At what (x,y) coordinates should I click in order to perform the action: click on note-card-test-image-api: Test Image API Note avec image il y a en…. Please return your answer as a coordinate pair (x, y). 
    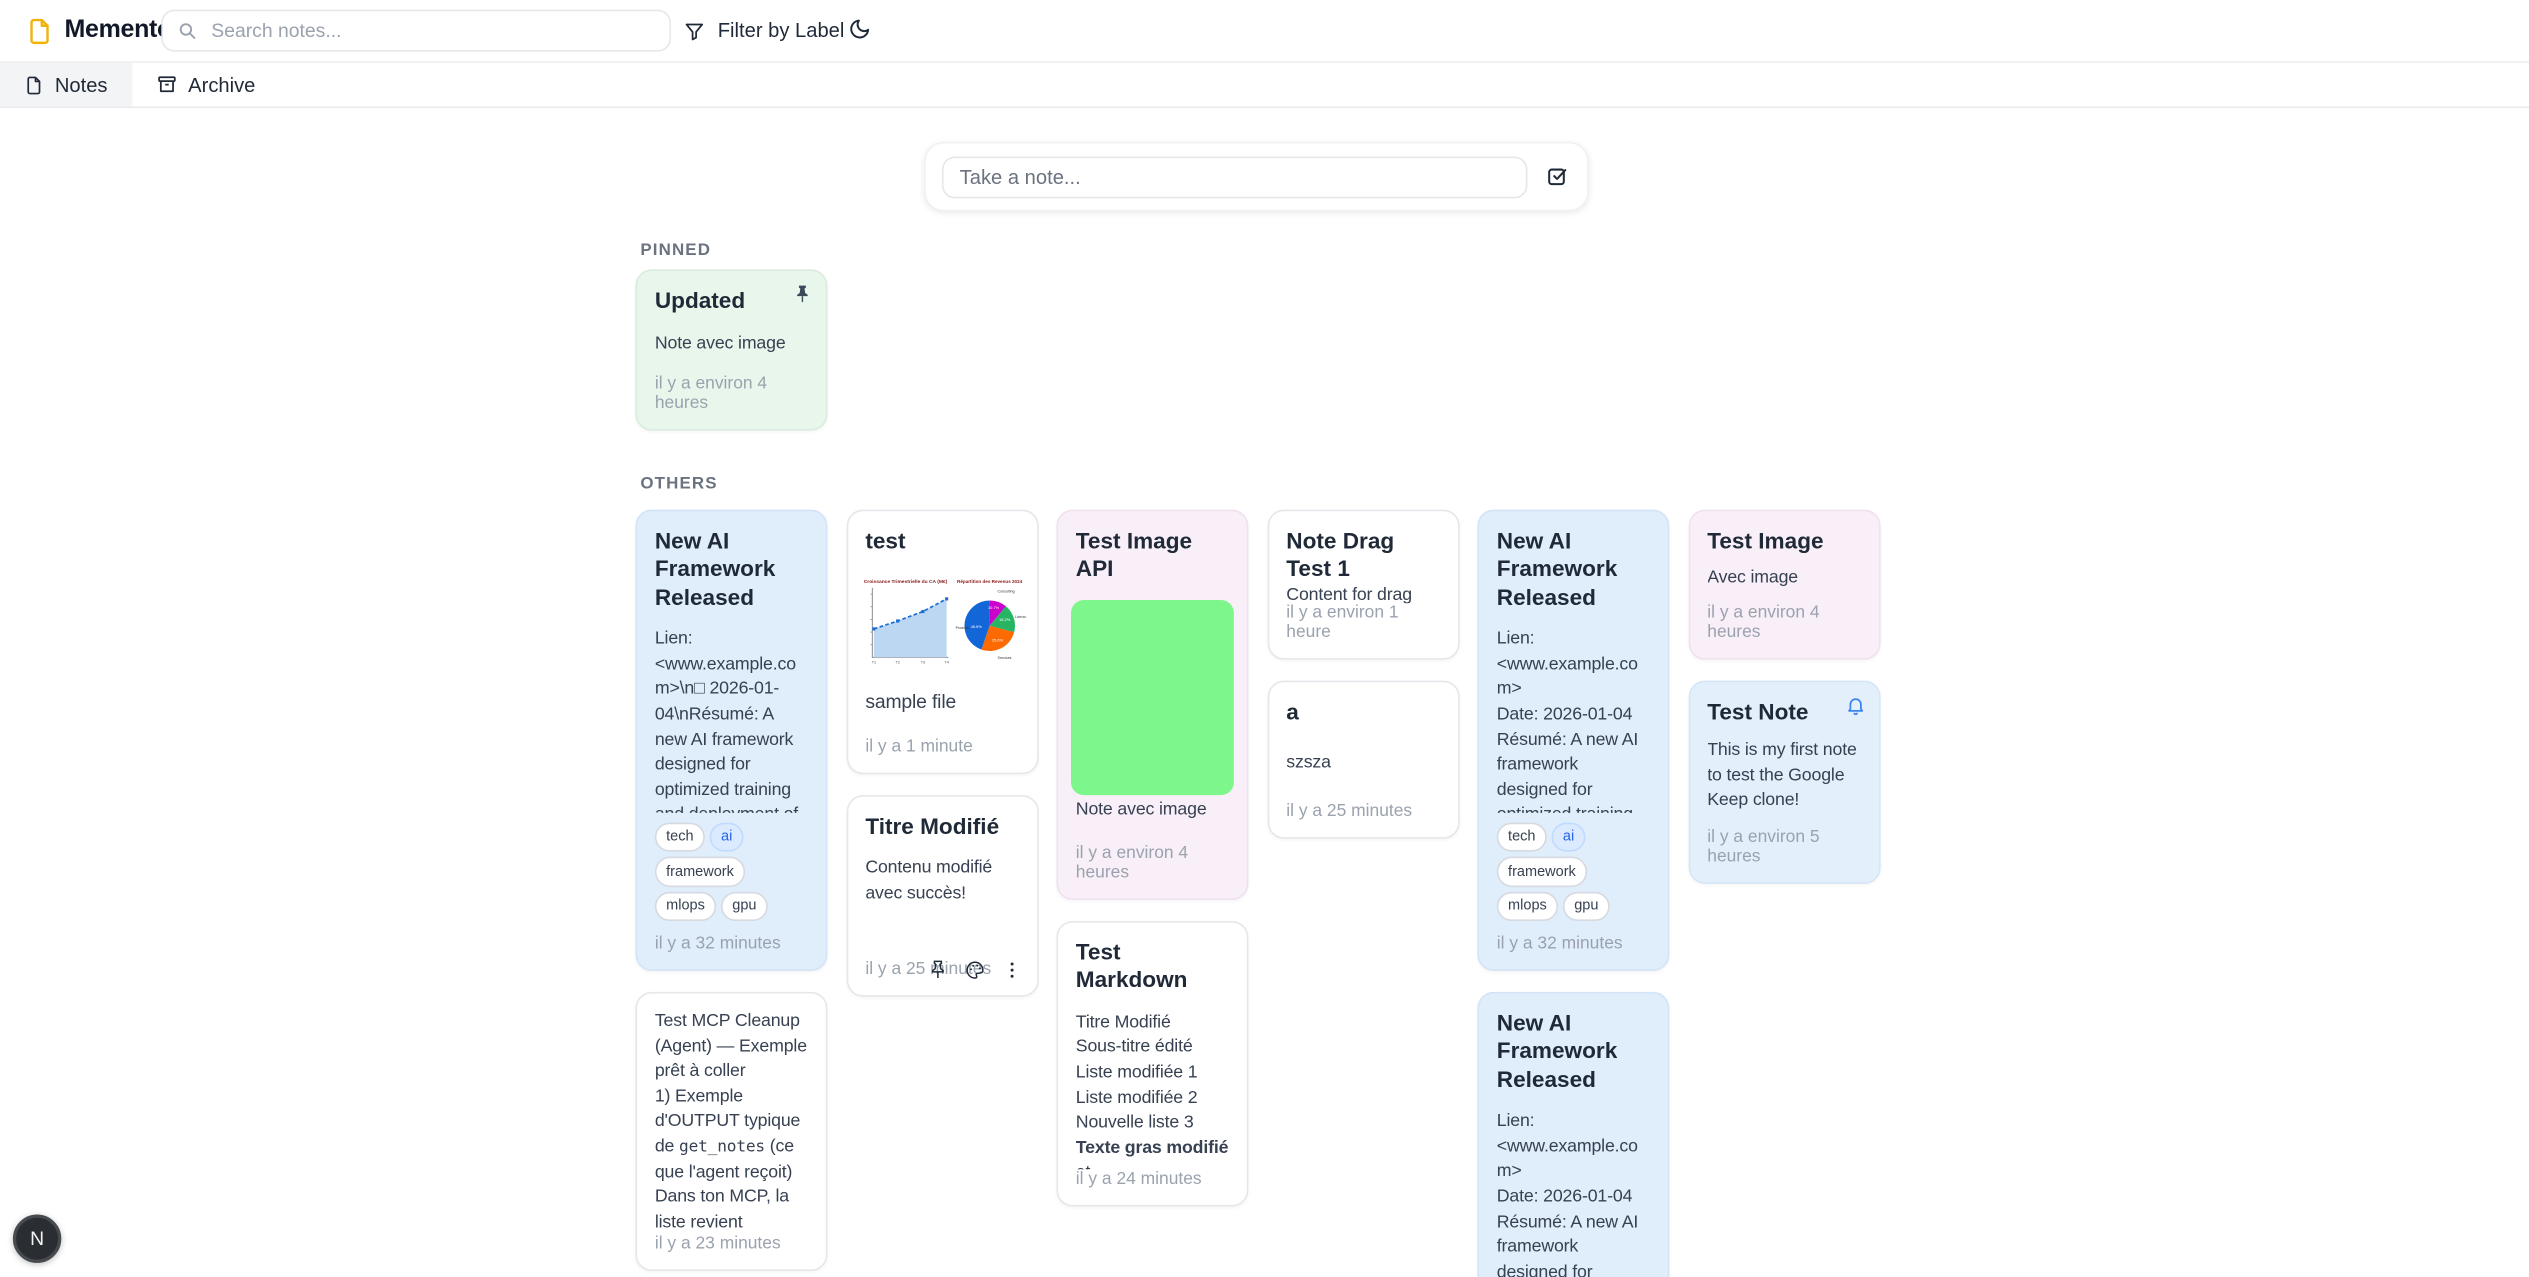
    Looking at the image, I should click on (1152, 704).